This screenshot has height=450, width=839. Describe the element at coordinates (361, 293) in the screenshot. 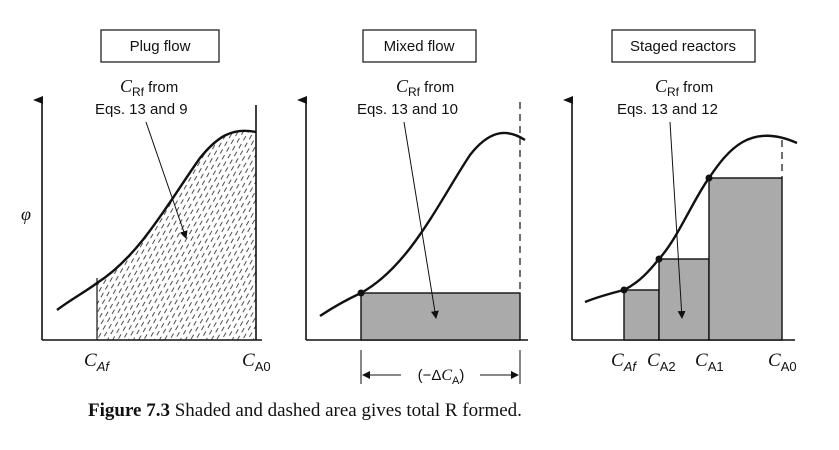

I see `operating-point` at that location.